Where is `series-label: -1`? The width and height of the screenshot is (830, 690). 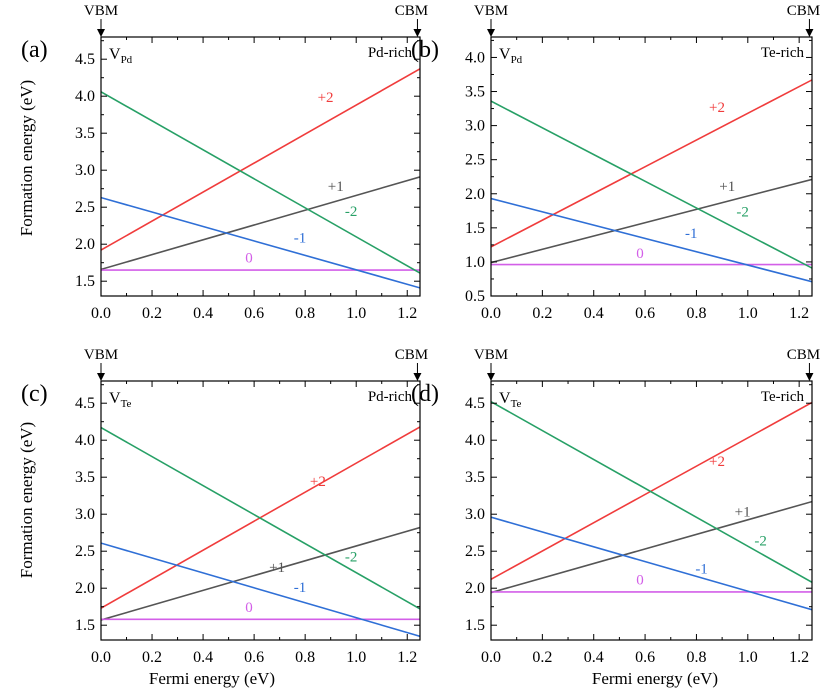
series-label: -1 is located at coordinates (300, 588).